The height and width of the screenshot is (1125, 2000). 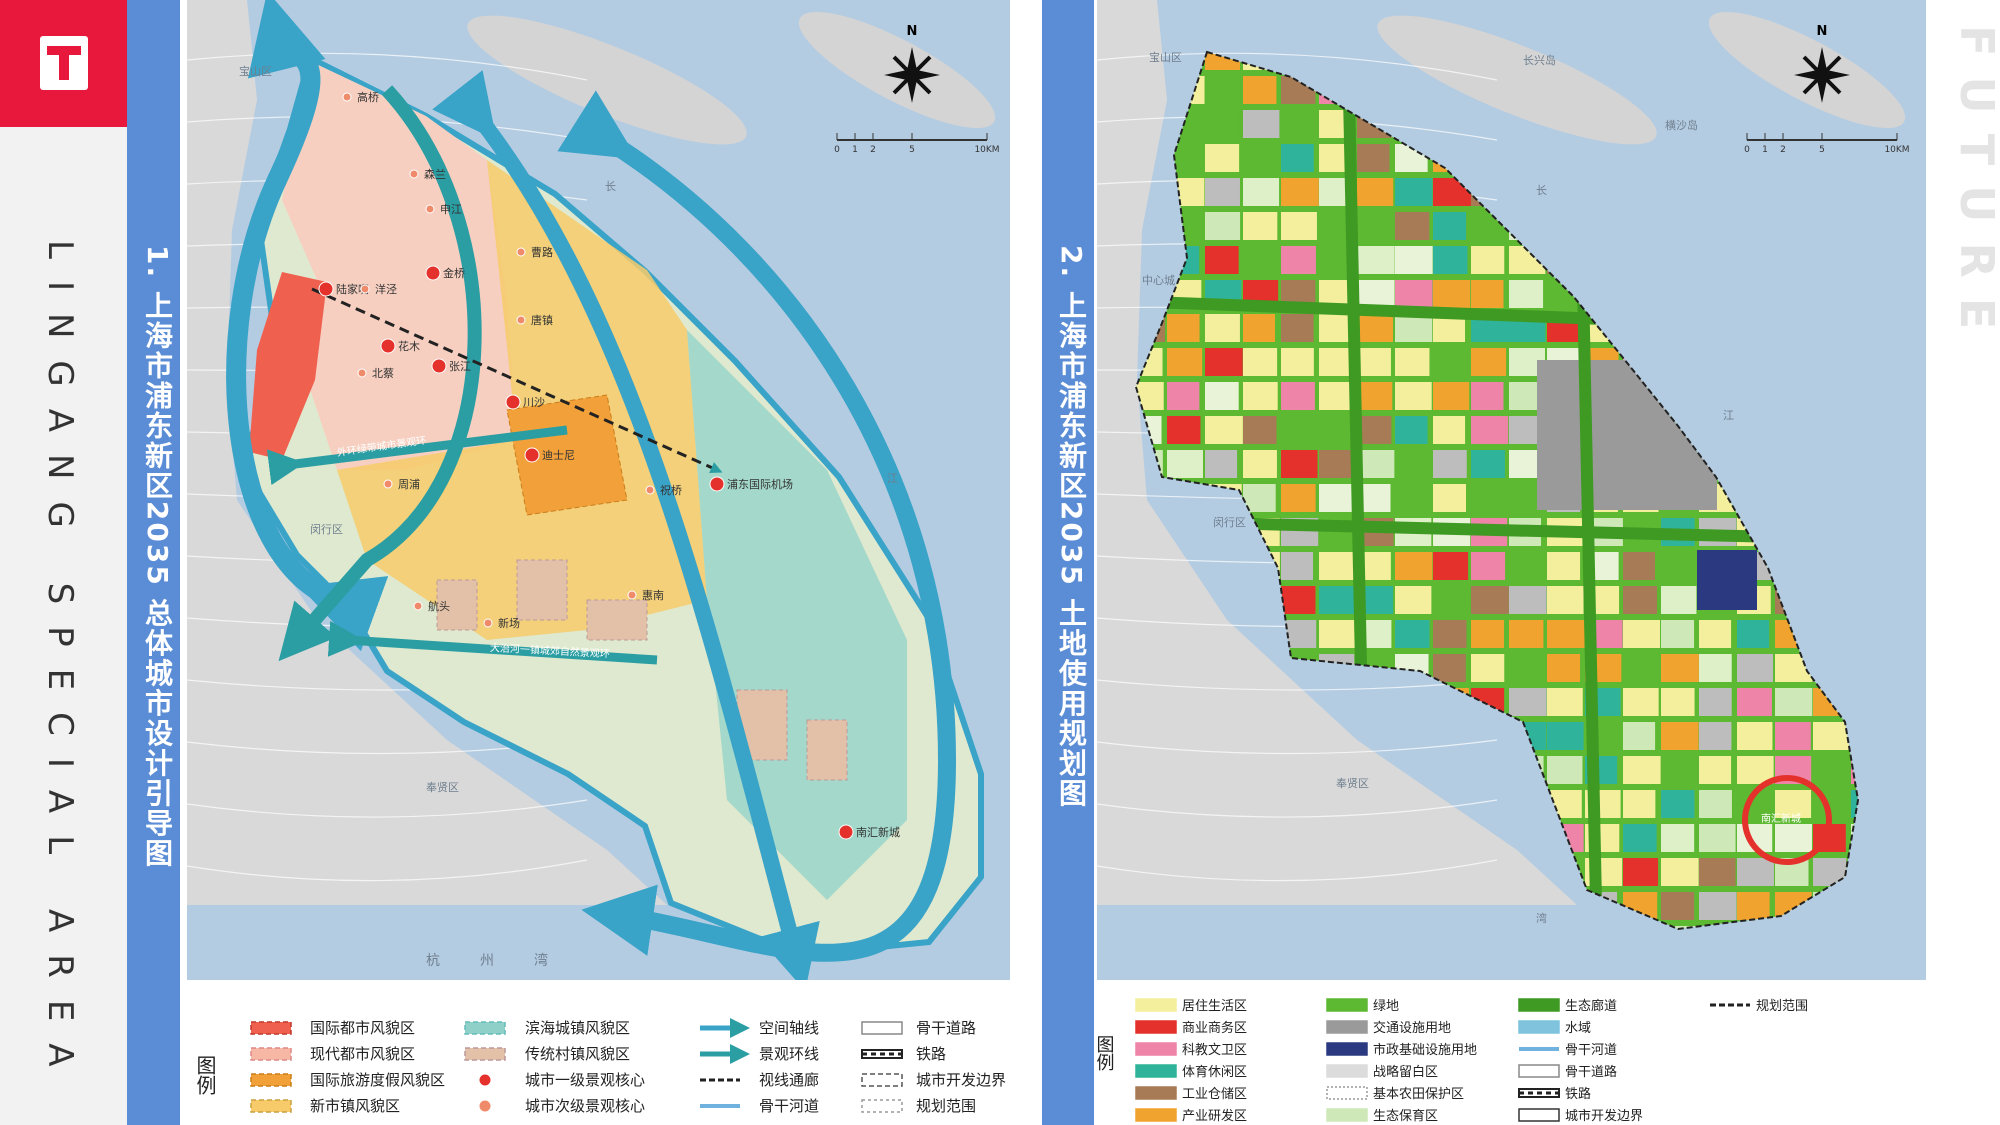 I want to click on logo-cut, so click(x=64, y=63).